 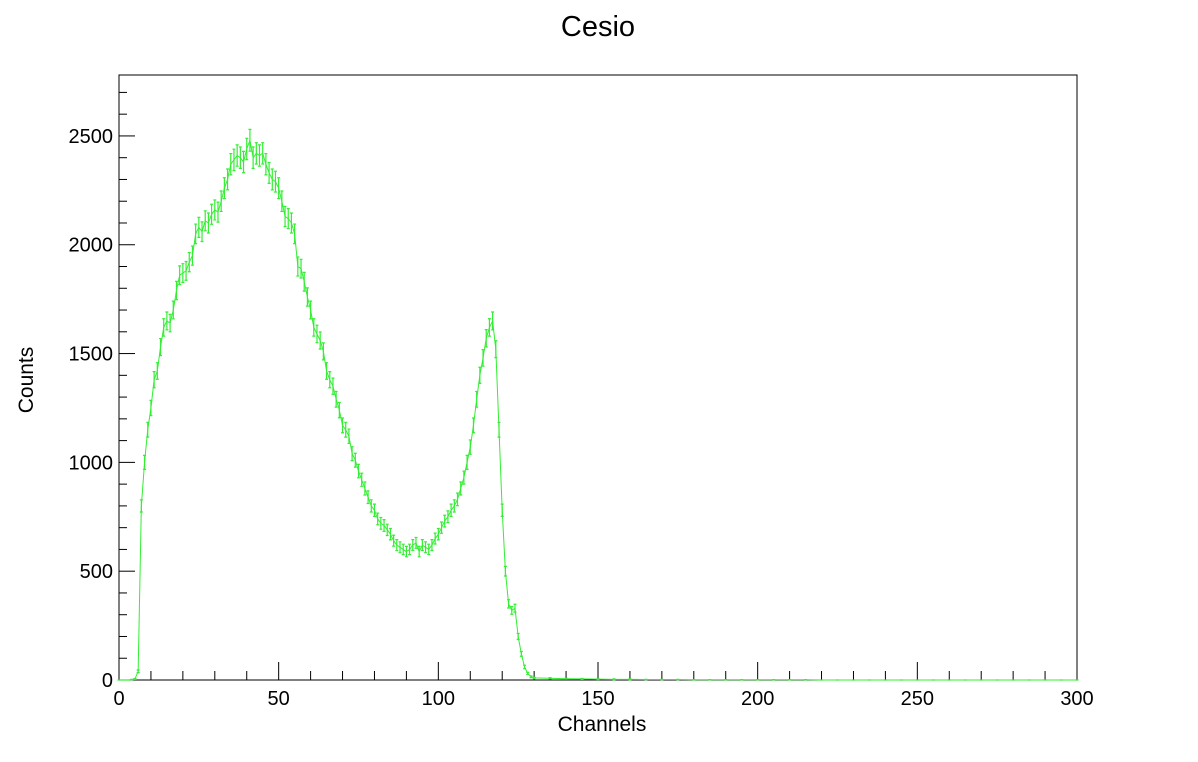 What do you see at coordinates (91, 246) in the screenshot?
I see `y-tick-label: 2000` at bounding box center [91, 246].